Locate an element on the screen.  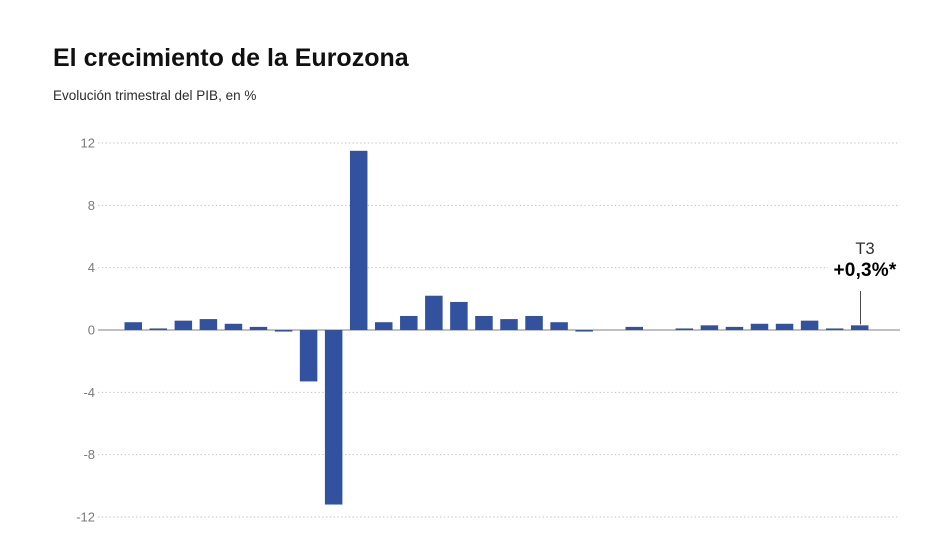
last-bar-annotation: T3 +0,3%* is located at coordinates (865, 261).